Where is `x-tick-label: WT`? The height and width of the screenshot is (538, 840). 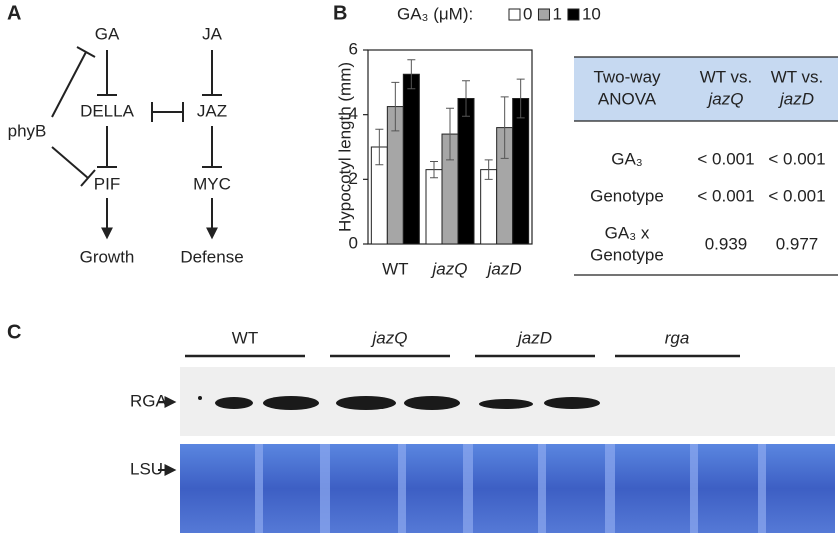 x-tick-label: WT is located at coordinates (395, 268).